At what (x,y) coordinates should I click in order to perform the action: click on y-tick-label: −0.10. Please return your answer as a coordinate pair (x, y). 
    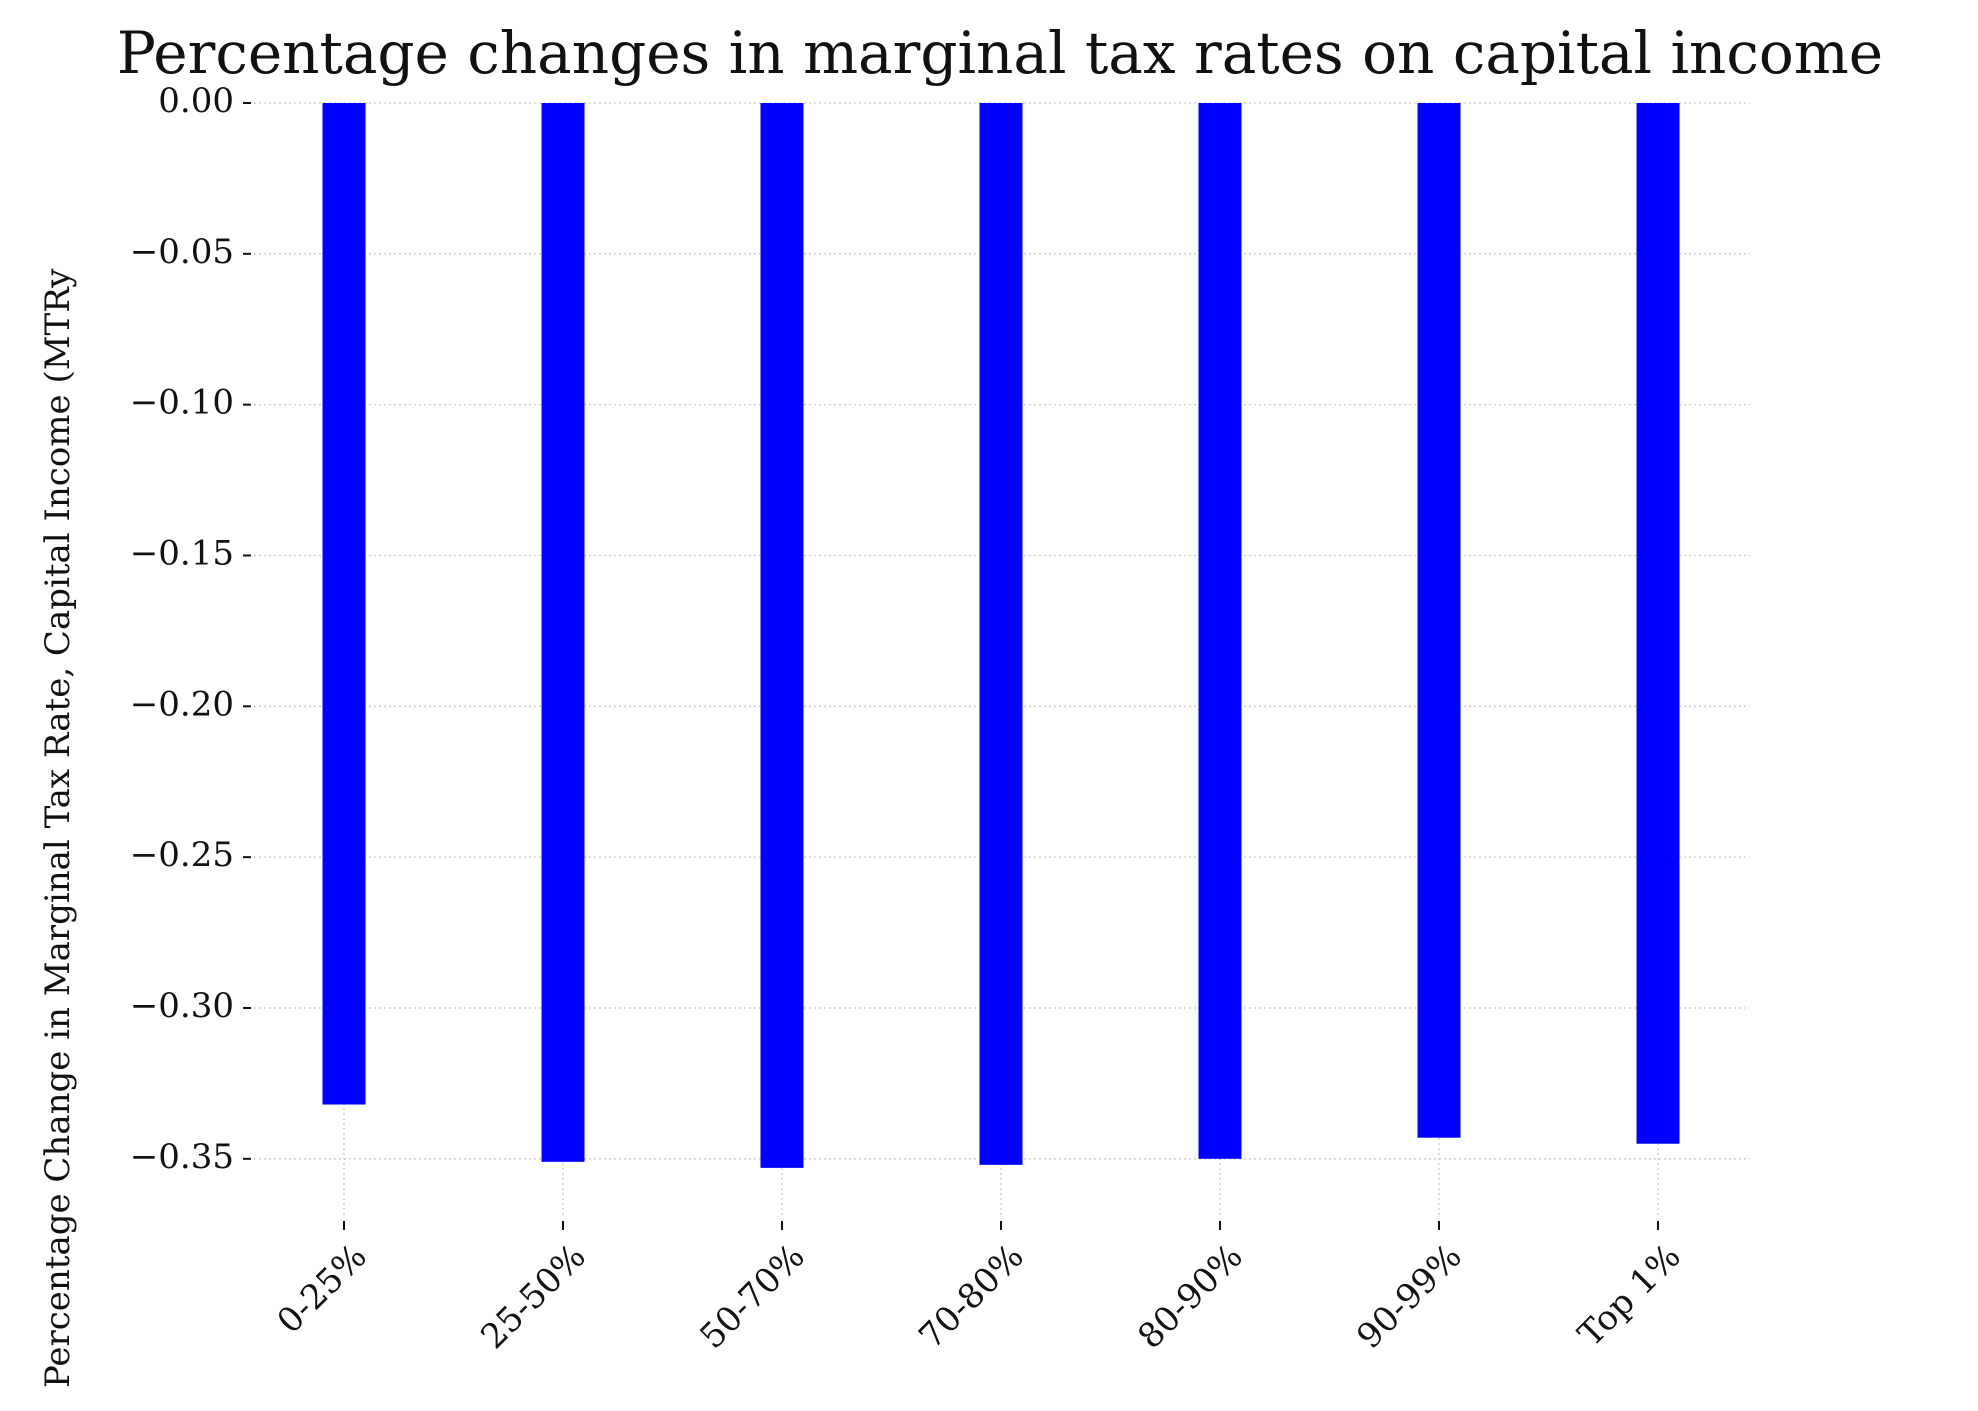
    Looking at the image, I should click on (182, 403).